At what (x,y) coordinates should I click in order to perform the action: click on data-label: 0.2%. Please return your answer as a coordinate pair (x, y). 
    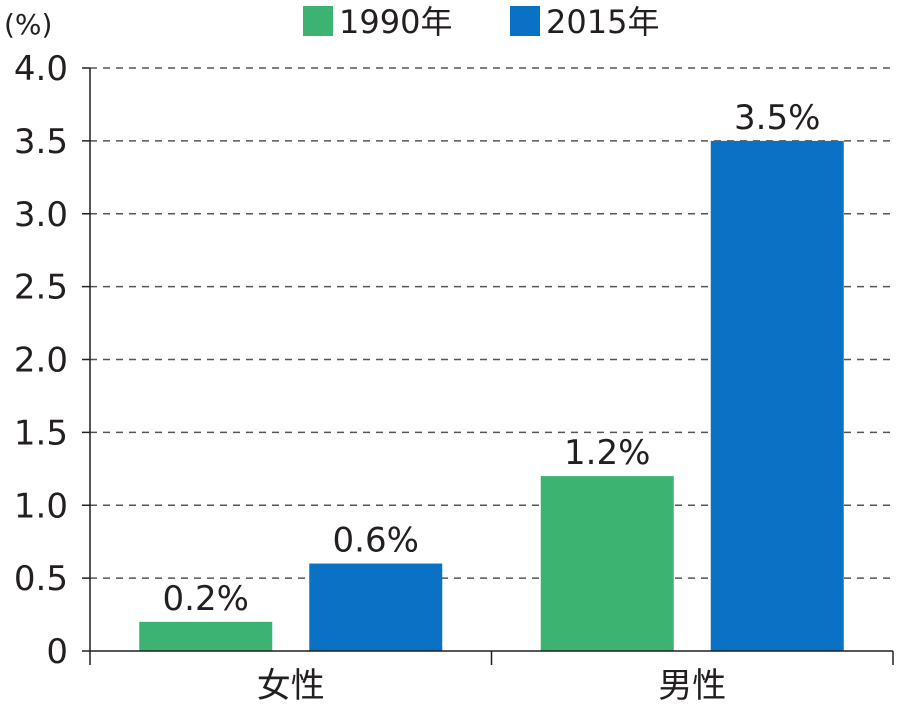
    Looking at the image, I should click on (206, 599).